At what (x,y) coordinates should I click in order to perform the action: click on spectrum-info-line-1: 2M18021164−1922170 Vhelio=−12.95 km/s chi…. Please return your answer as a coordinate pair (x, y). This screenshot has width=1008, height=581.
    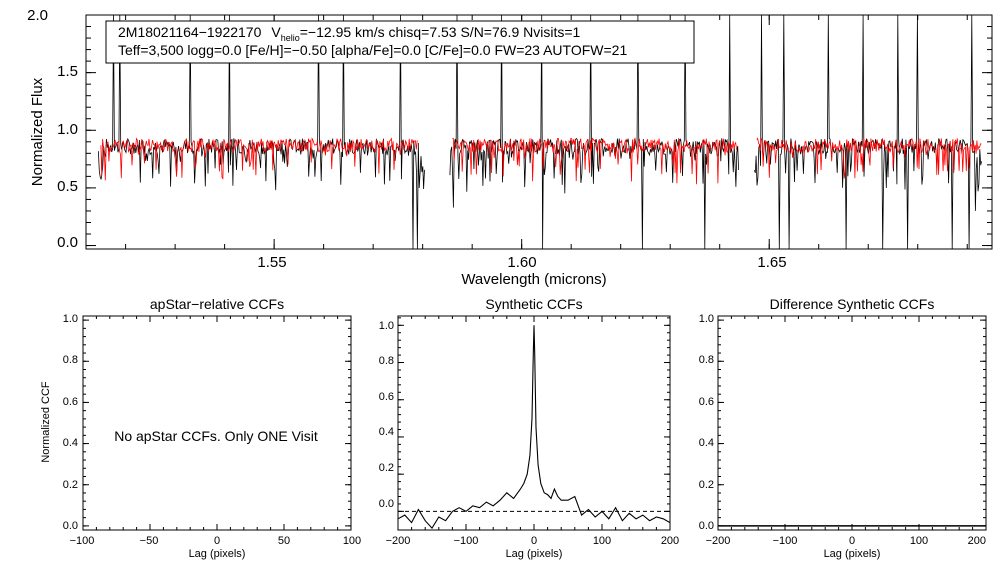
    Looking at the image, I should click on (349, 33).